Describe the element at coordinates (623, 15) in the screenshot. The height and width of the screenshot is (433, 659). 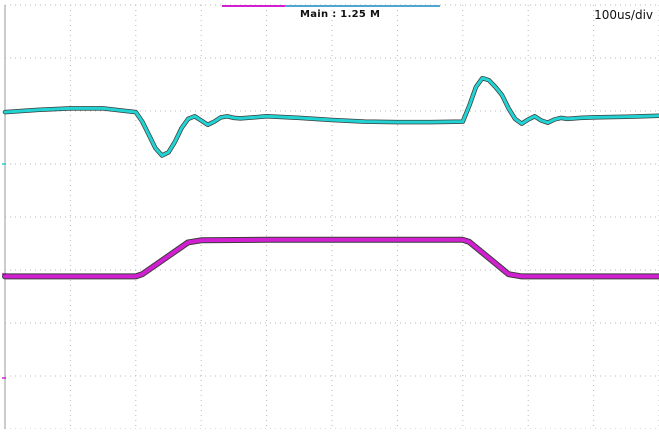
I see `timebase-label: 100us/div` at that location.